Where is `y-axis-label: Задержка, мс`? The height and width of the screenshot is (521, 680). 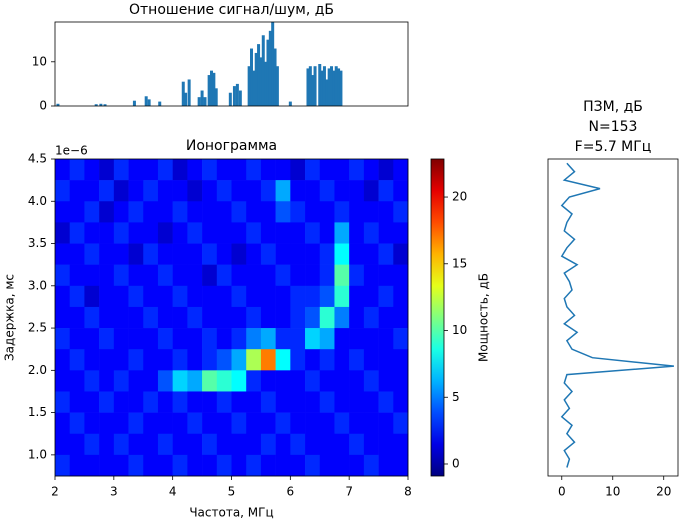 y-axis-label: Задержка, мс is located at coordinates (10, 317).